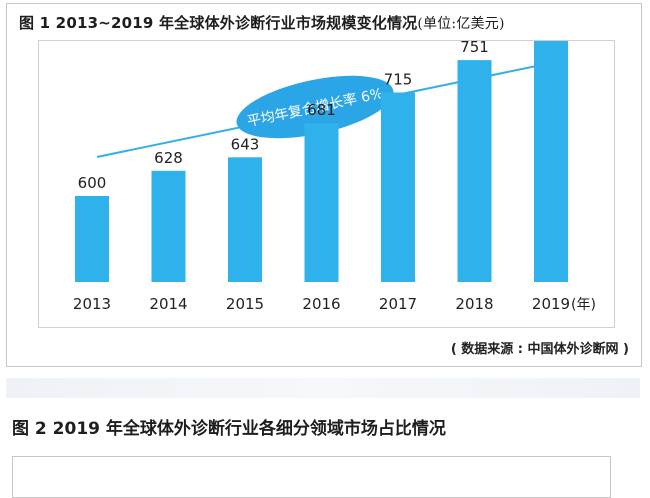  I want to click on data-source-note: ( 数据来源 : 中国体外诊断网 ), so click(539, 349).